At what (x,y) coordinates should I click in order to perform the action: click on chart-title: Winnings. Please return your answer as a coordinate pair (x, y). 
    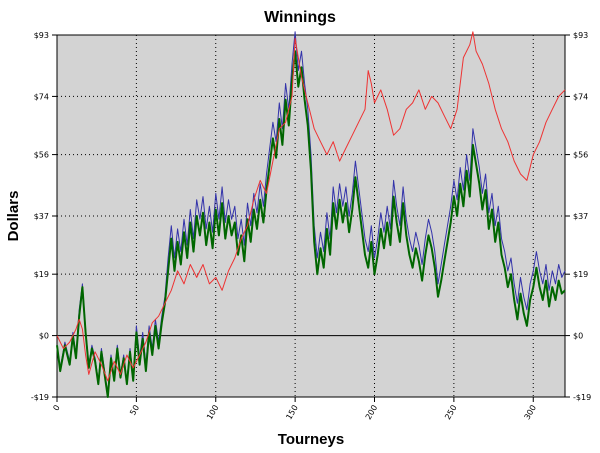
    Looking at the image, I should click on (300, 17).